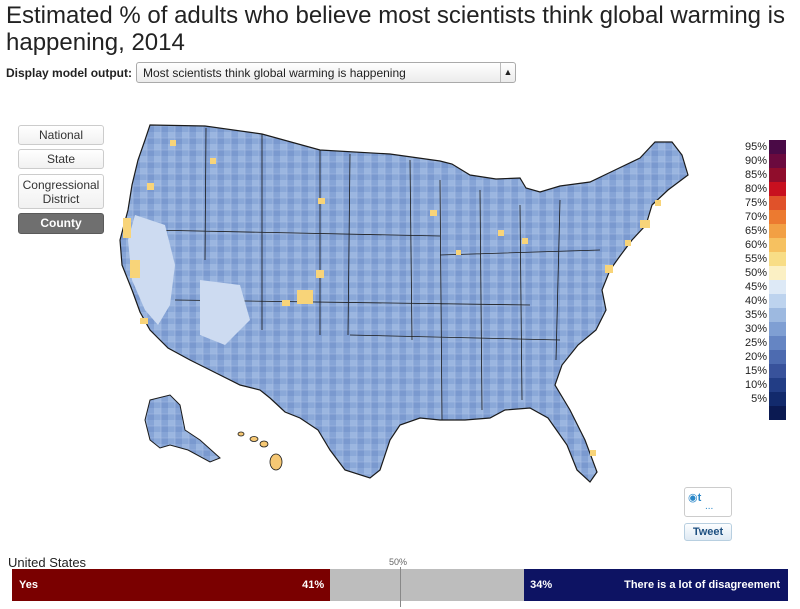 This screenshot has width=800, height=609. I want to click on legend-item: 35%, so click(766, 315).